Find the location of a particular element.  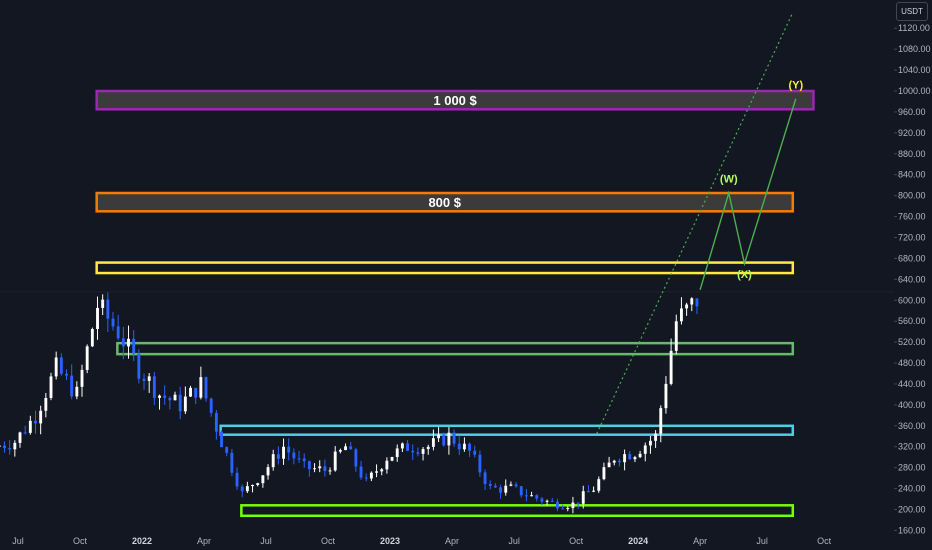

time-tick-label: Oct is located at coordinates (328, 541).